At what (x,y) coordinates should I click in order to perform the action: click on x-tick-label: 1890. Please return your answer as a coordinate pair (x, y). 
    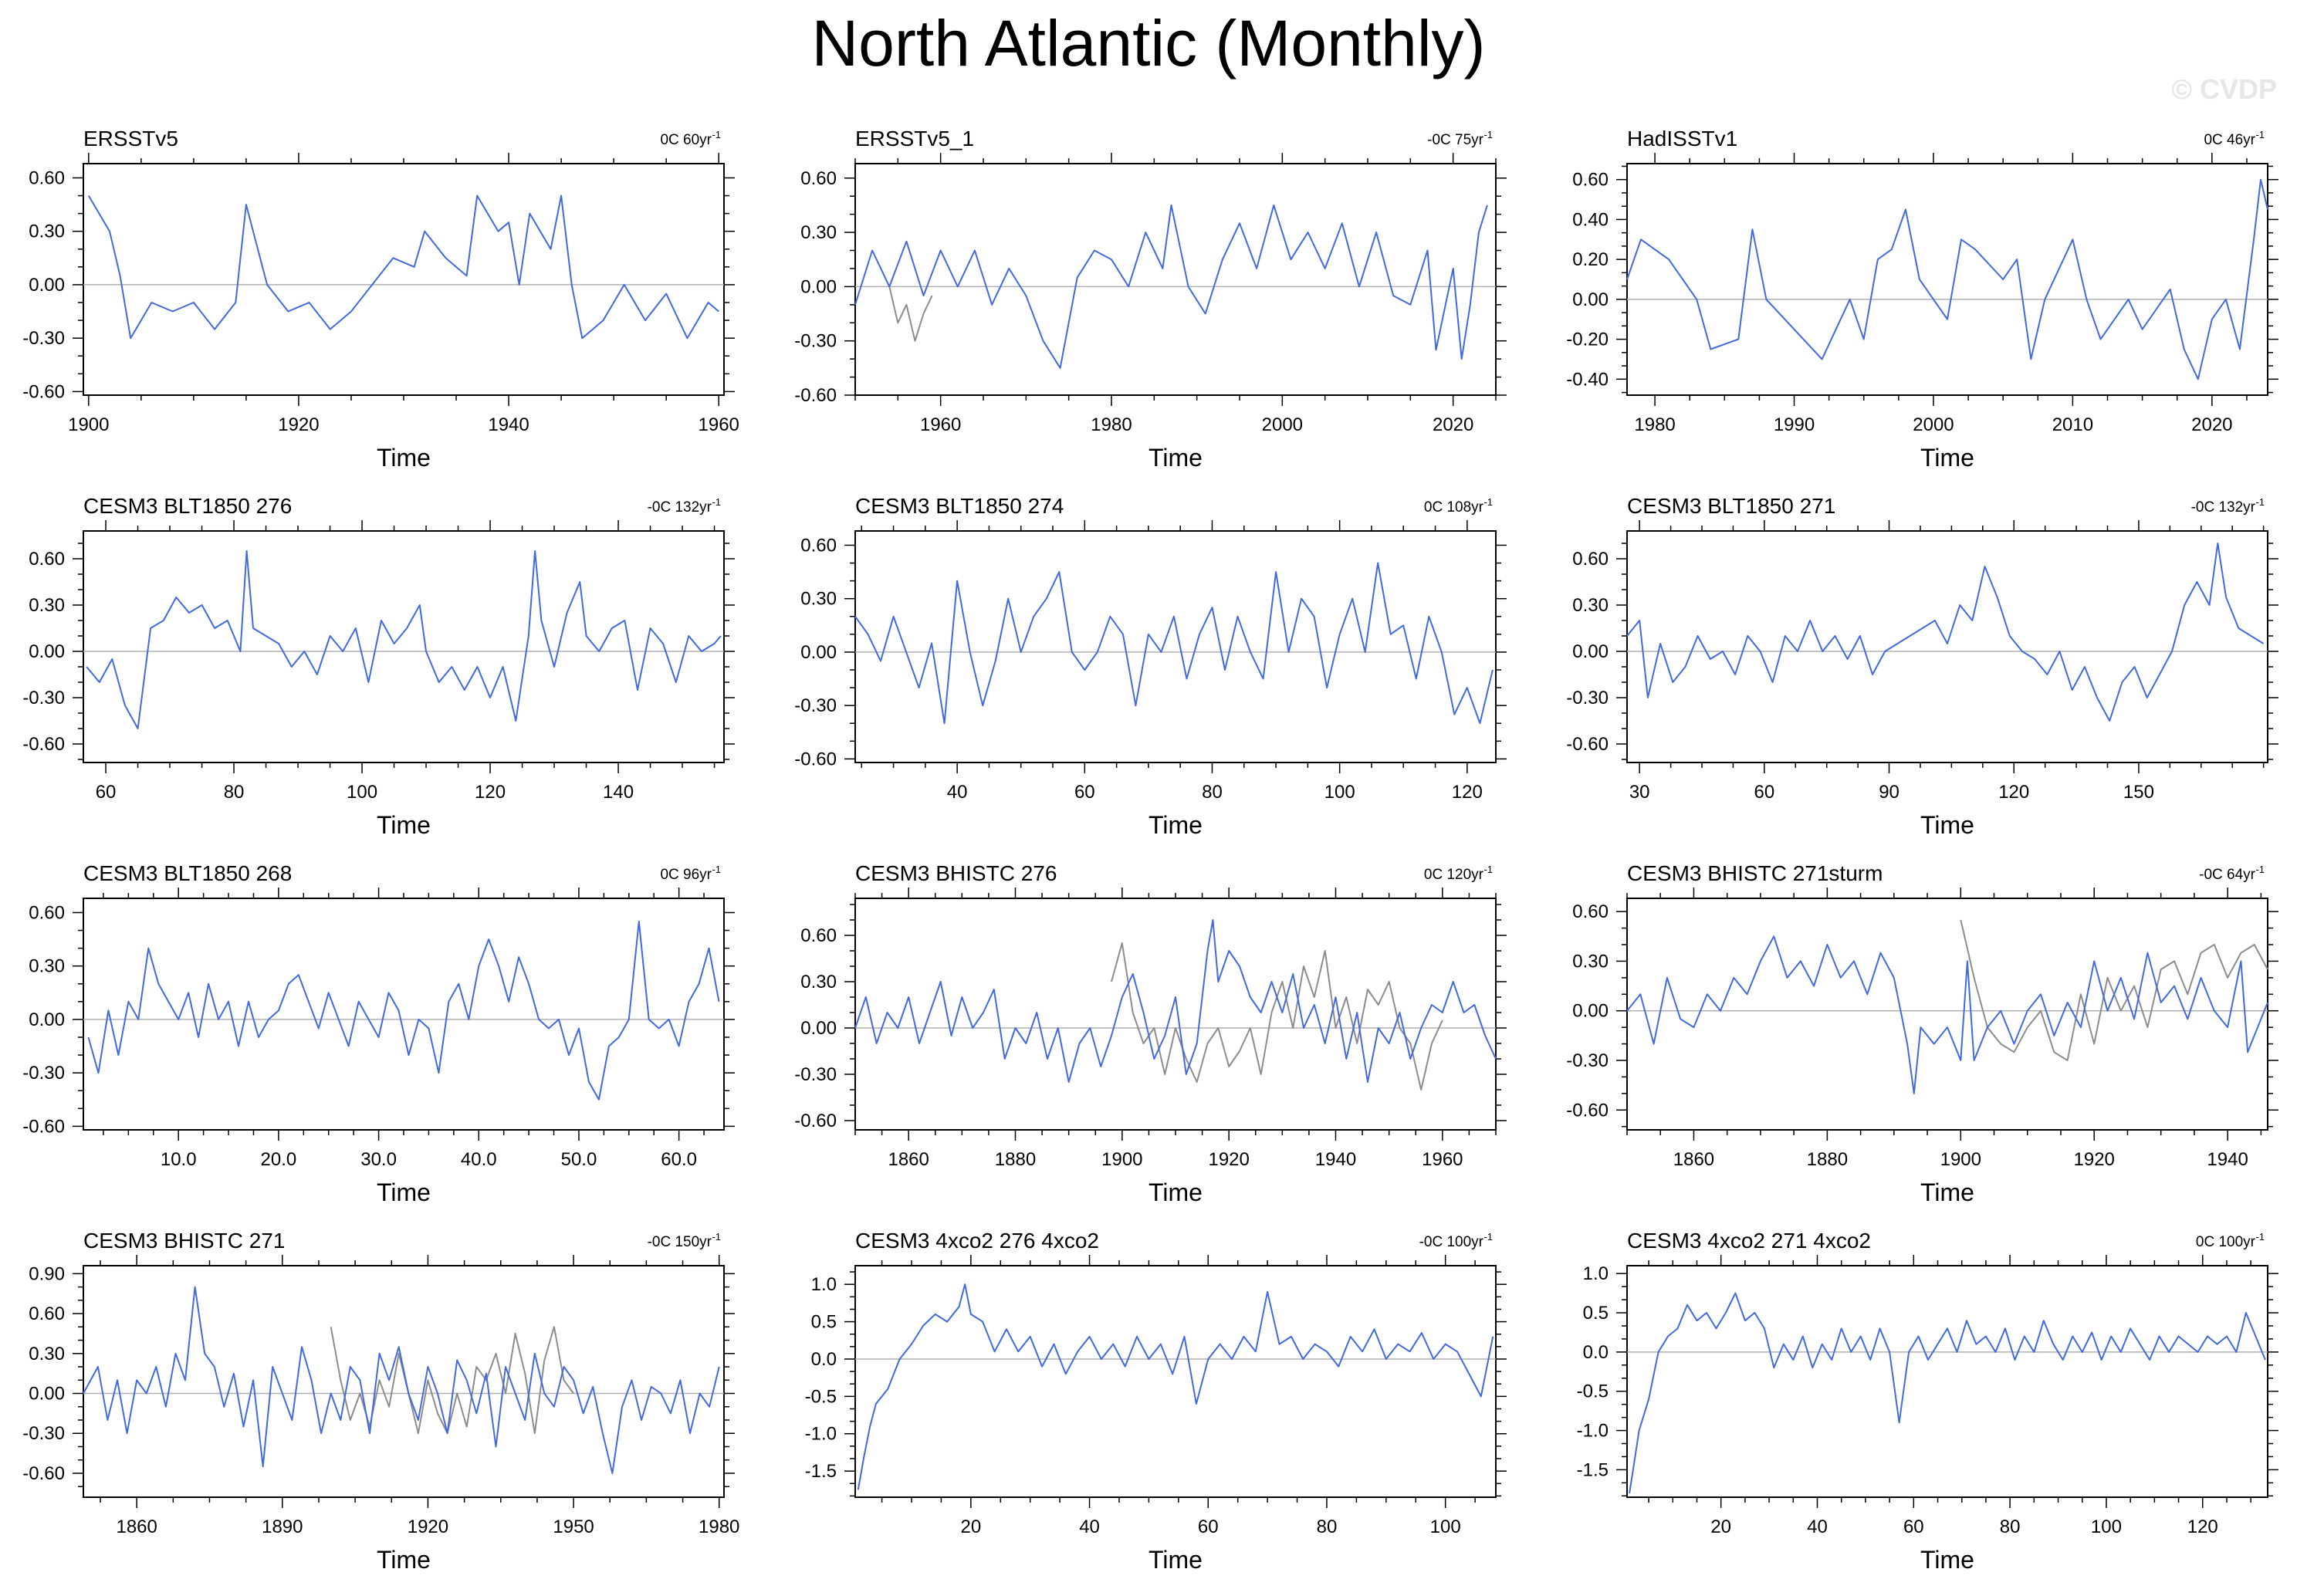
    Looking at the image, I should click on (282, 1527).